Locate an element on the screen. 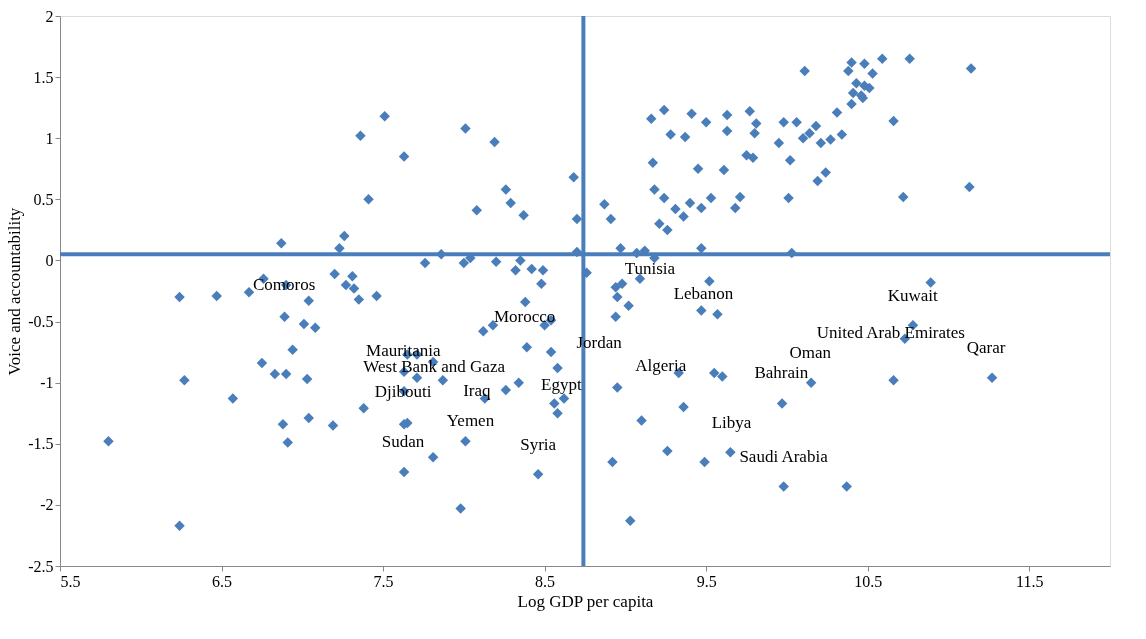 The height and width of the screenshot is (639, 1146). annotation: Sudan is located at coordinates (403, 442).